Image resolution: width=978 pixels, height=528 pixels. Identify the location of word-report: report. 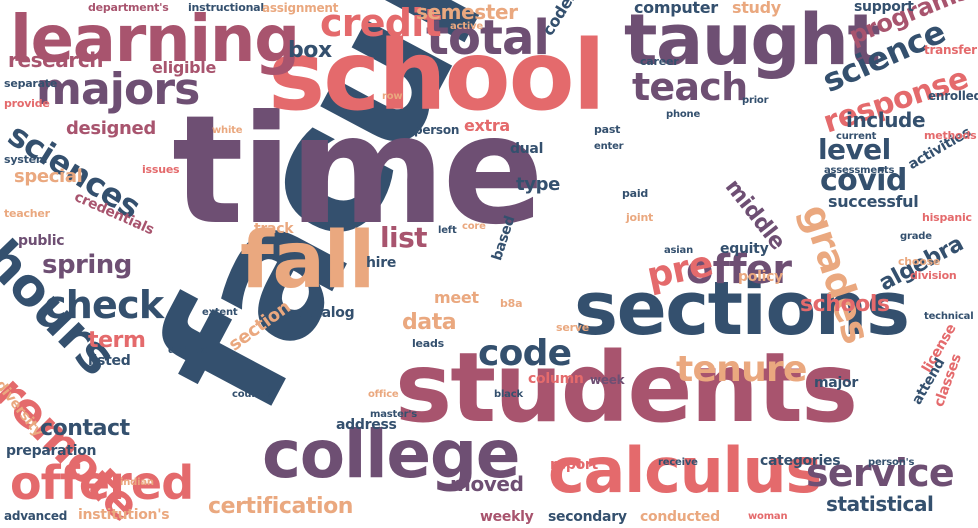
(574, 465).